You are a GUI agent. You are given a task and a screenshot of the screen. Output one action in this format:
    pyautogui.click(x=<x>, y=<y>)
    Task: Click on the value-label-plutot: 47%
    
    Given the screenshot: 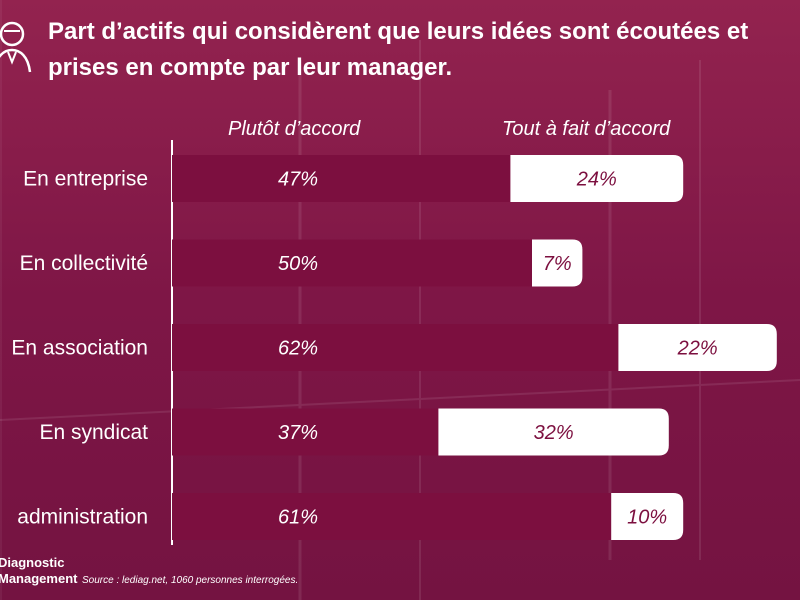 What is the action you would take?
    pyautogui.click(x=298, y=180)
    